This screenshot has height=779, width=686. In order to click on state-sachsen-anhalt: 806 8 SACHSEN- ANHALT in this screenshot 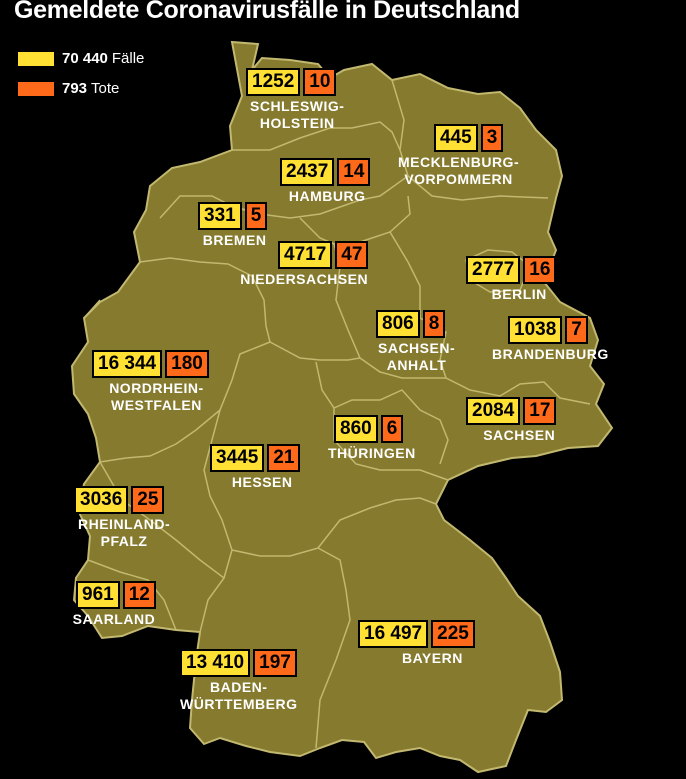, I will do `click(415, 342)`.